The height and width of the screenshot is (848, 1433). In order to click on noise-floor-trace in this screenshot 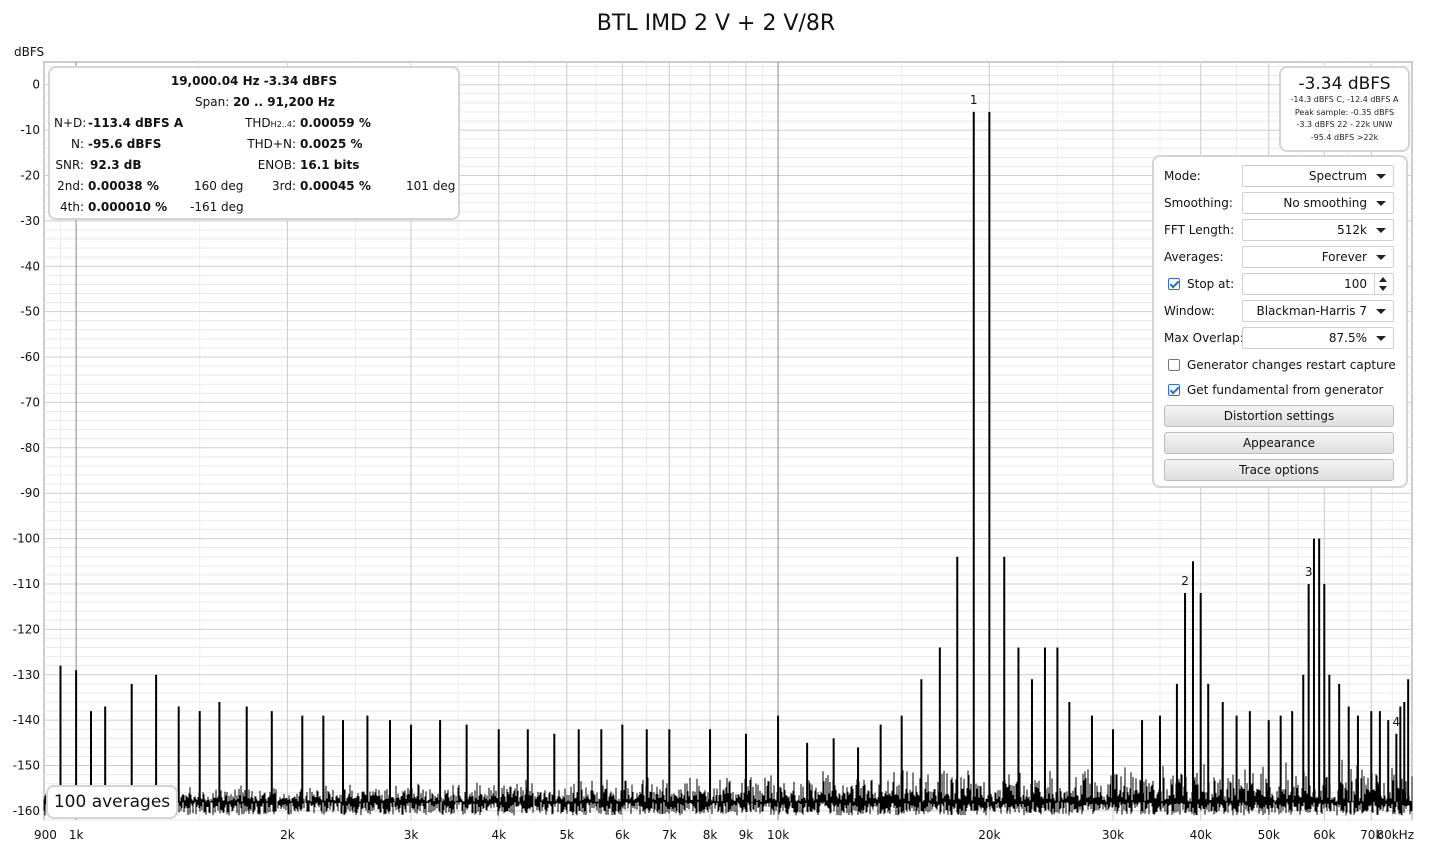, I will do `click(728, 787)`.